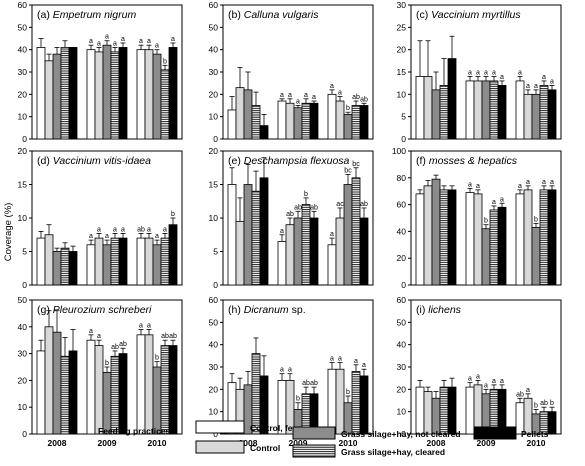 The image size is (585, 466). I want to click on bar-cleared-2008, so click(65, 93).